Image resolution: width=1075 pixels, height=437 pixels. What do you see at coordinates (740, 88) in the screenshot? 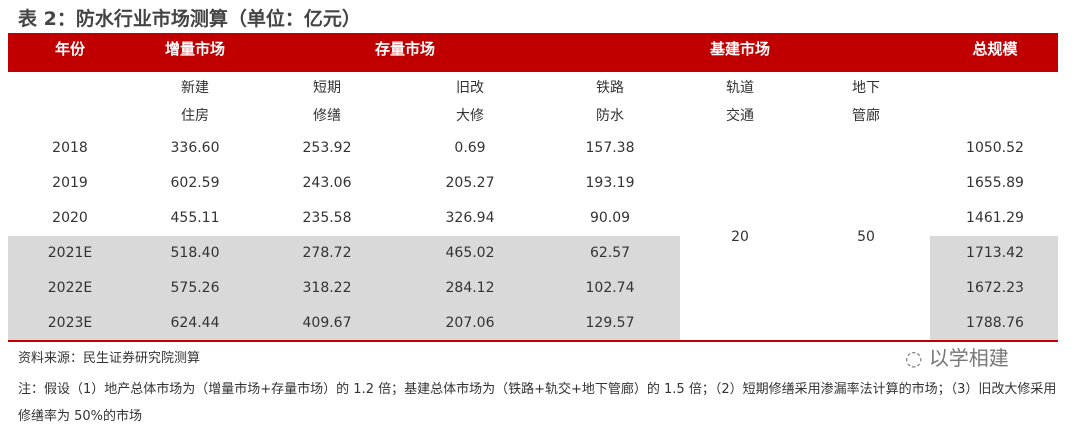
I see `subheader-line: 轨道` at bounding box center [740, 88].